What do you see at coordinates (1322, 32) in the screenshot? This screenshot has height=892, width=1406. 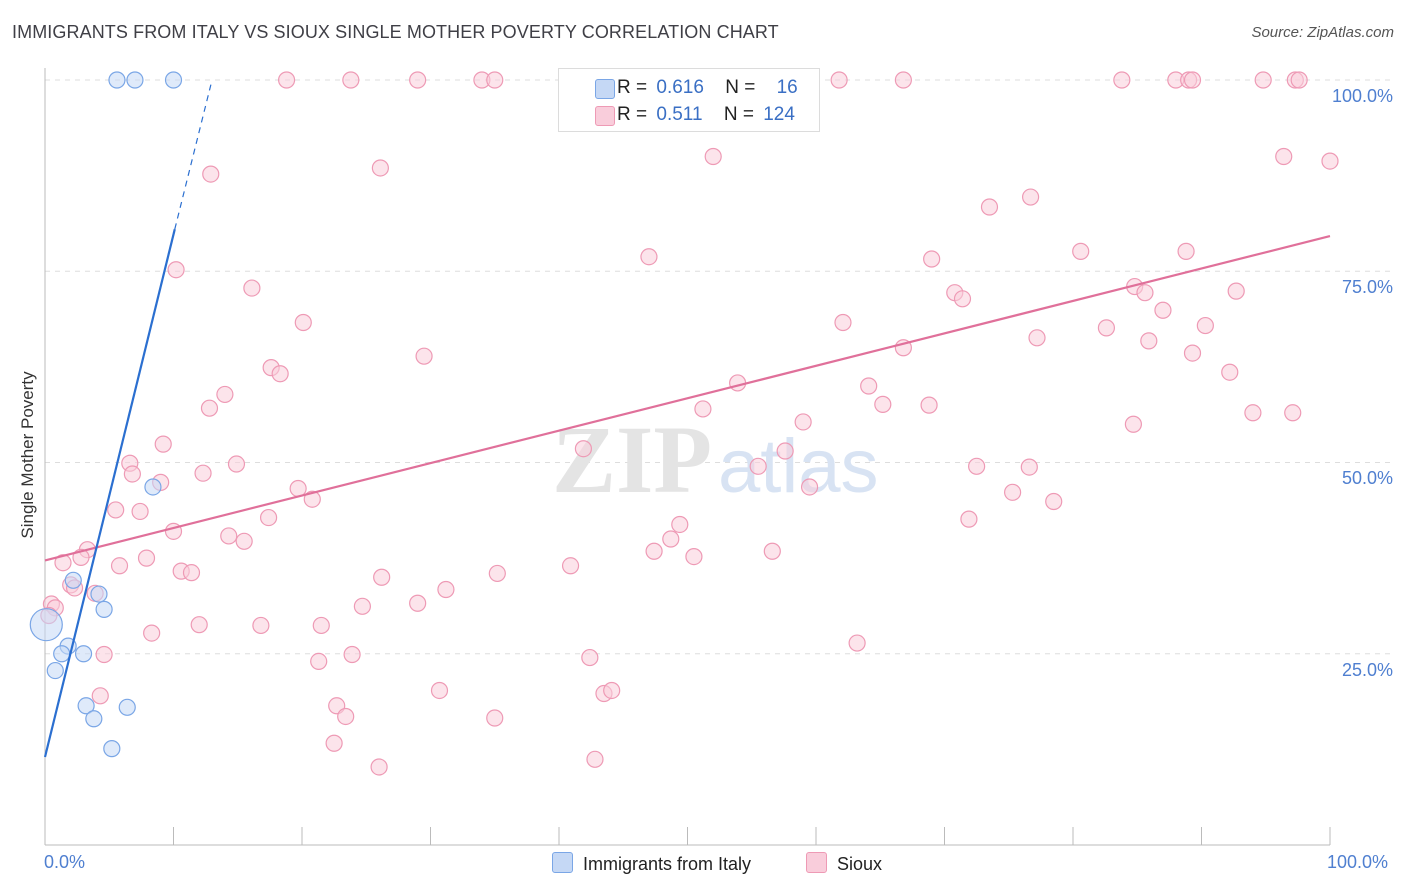 I see `source-credit: Source: ZipAtlas.com` at bounding box center [1322, 32].